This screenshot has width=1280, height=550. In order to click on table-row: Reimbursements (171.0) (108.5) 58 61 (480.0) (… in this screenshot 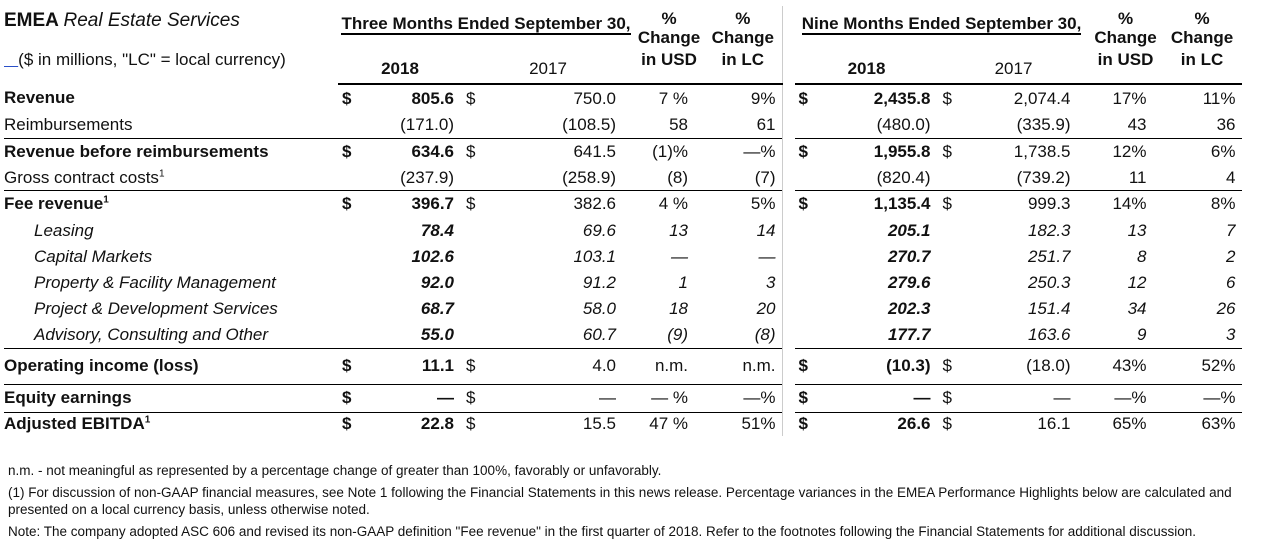, I will do `click(623, 125)`.